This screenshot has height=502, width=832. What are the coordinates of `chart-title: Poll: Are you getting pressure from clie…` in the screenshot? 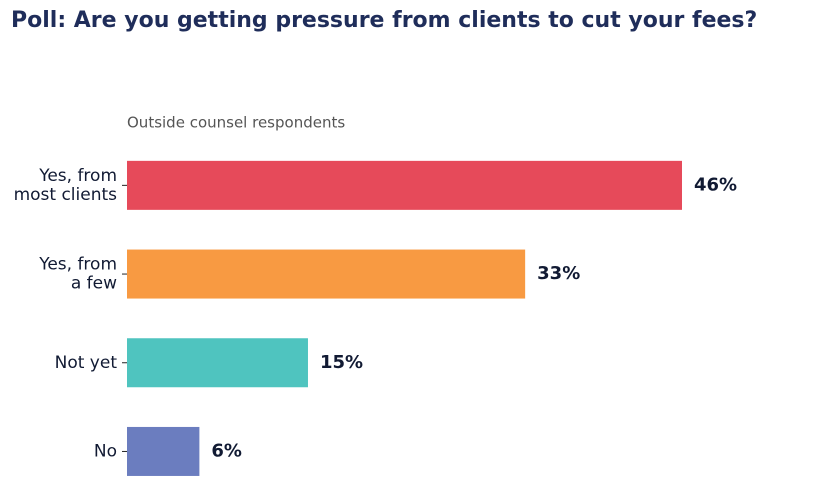 It's located at (384, 20).